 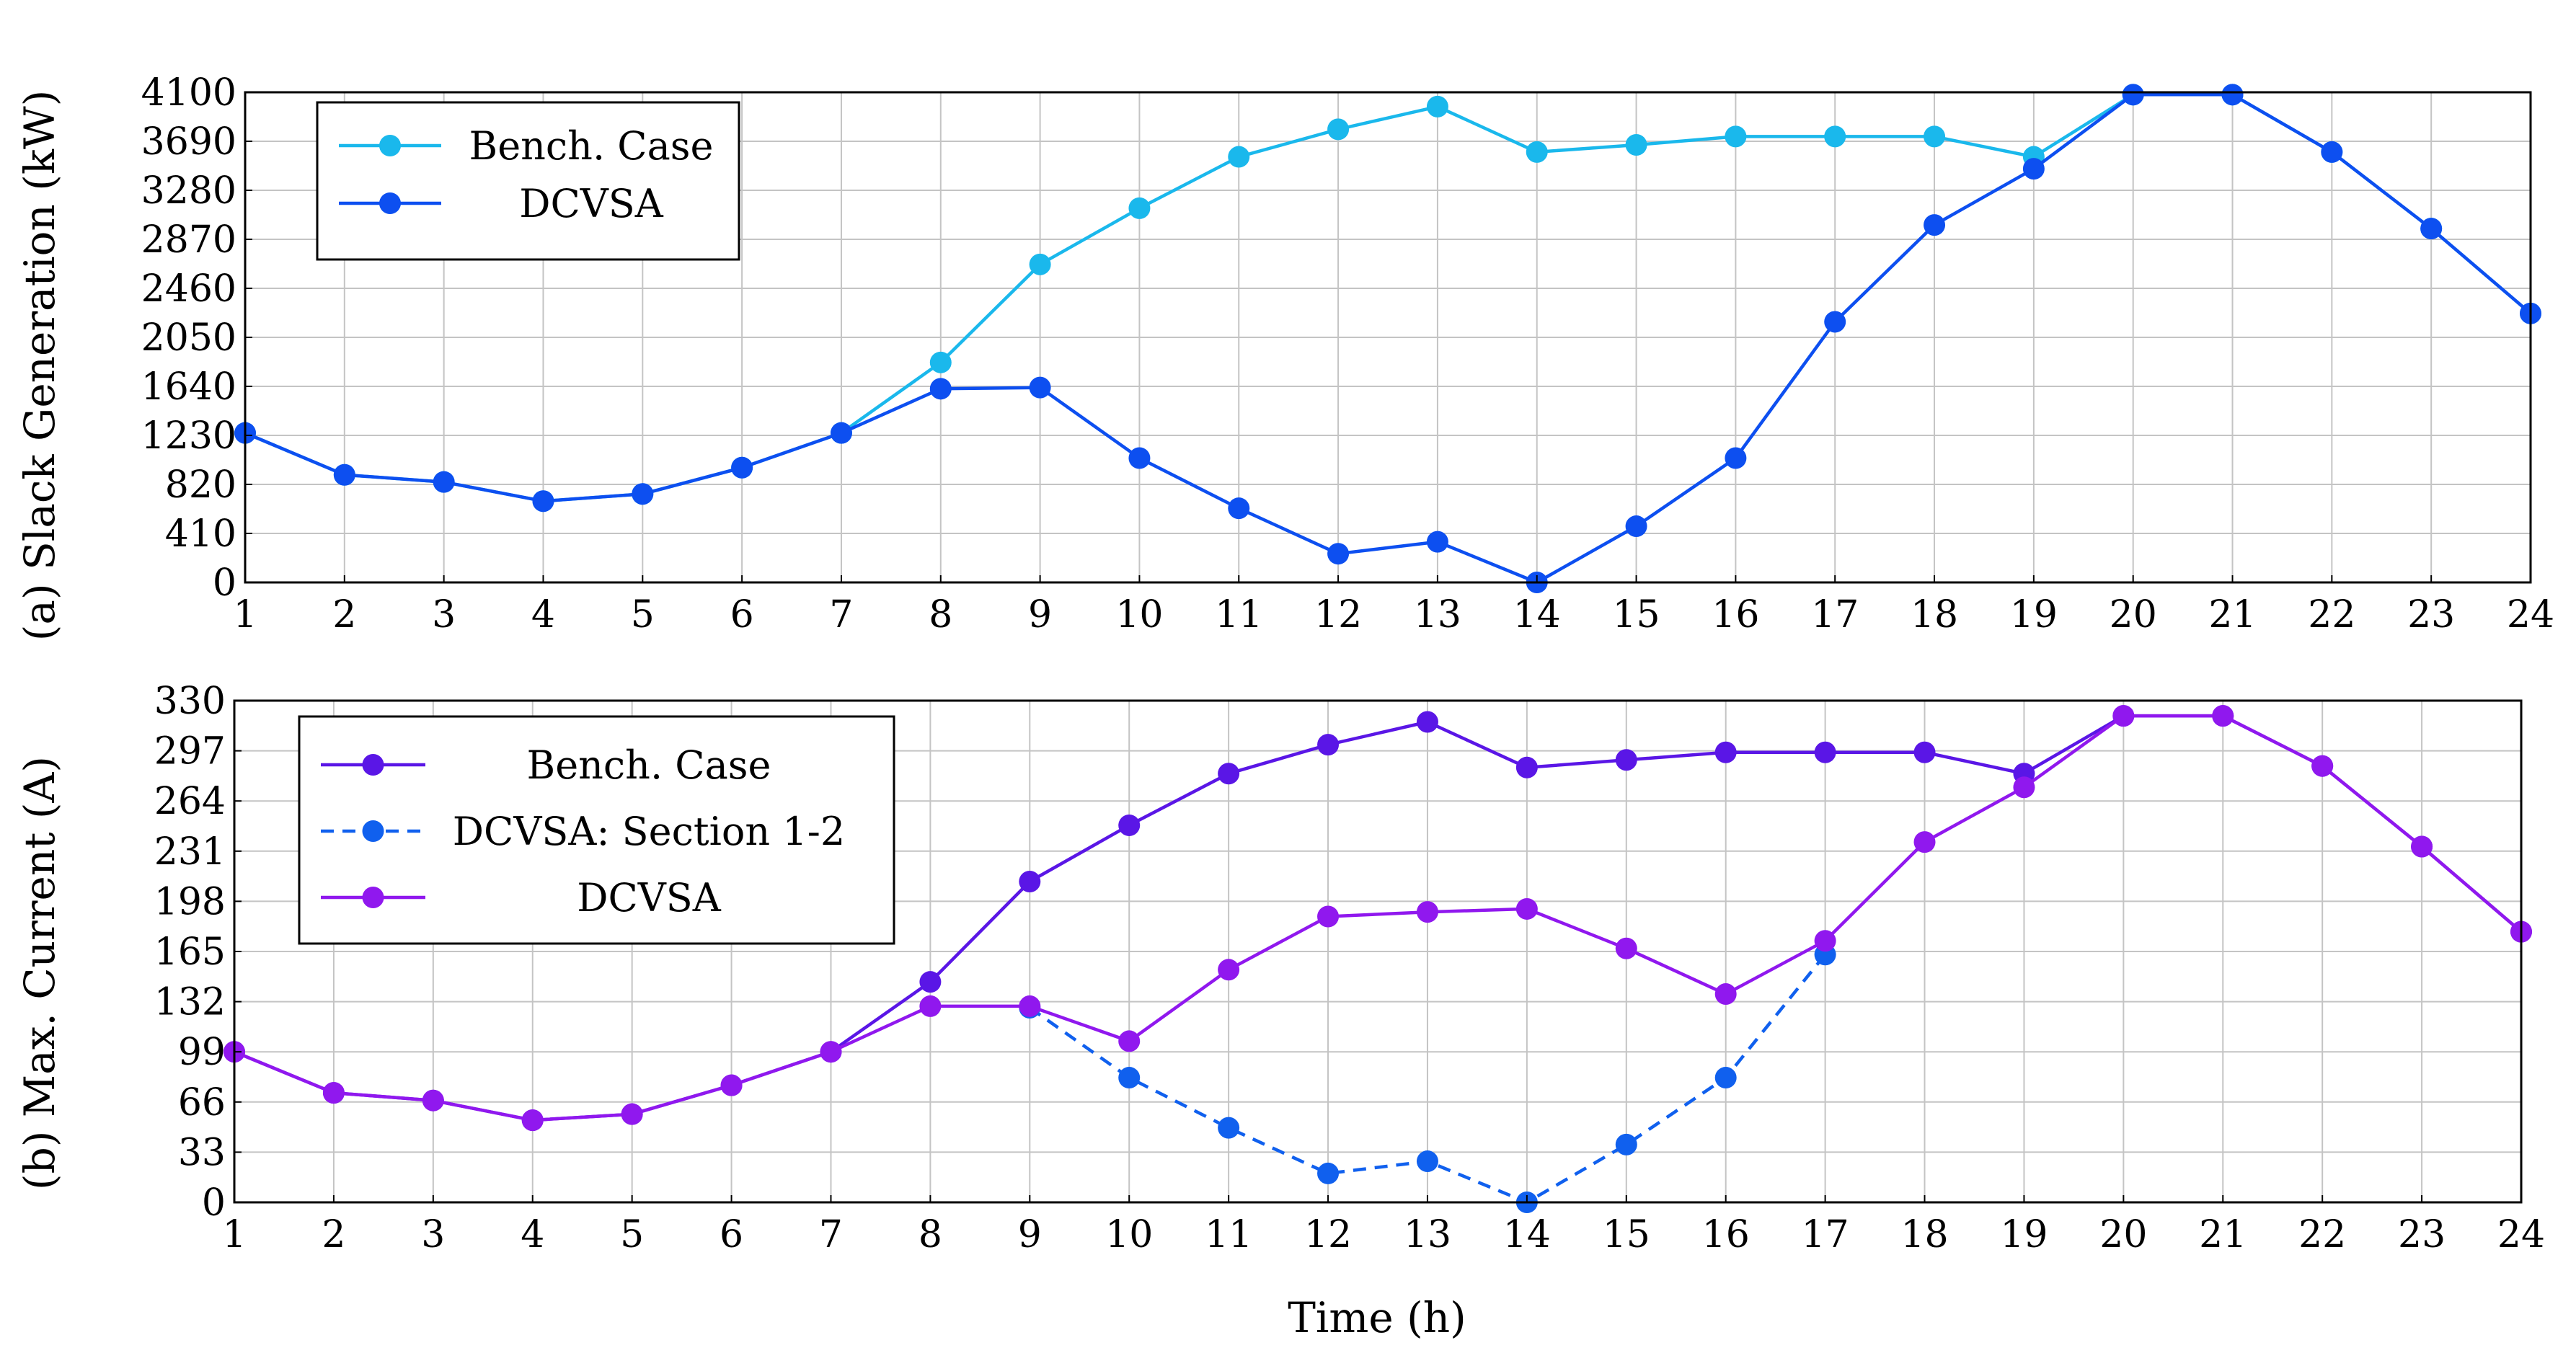 I want to click on y-tick-label: 231, so click(x=190, y=852).